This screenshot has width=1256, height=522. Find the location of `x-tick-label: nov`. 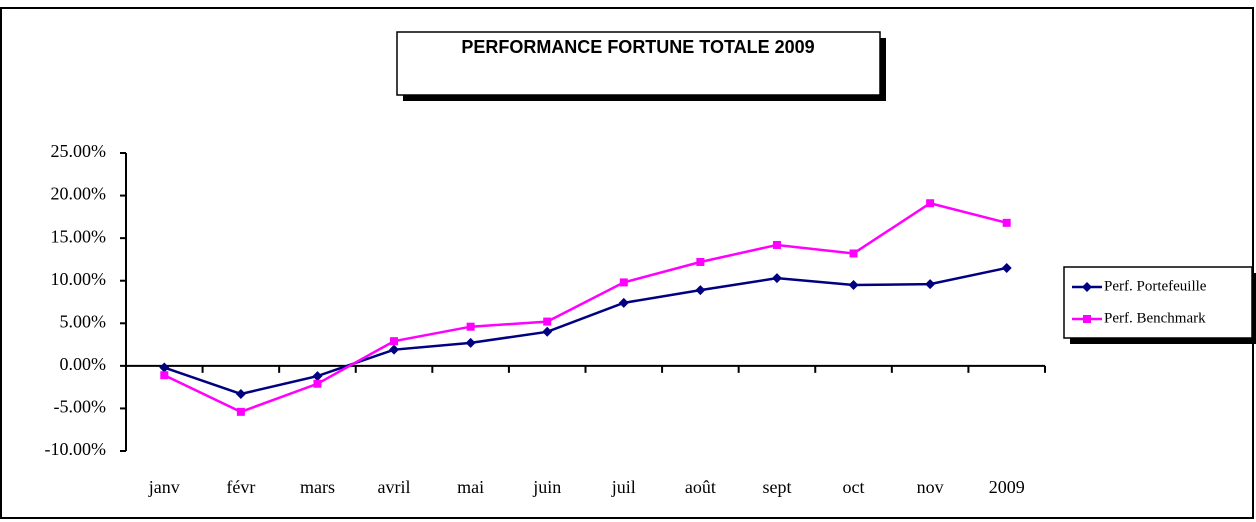

x-tick-label: nov is located at coordinates (930, 487).